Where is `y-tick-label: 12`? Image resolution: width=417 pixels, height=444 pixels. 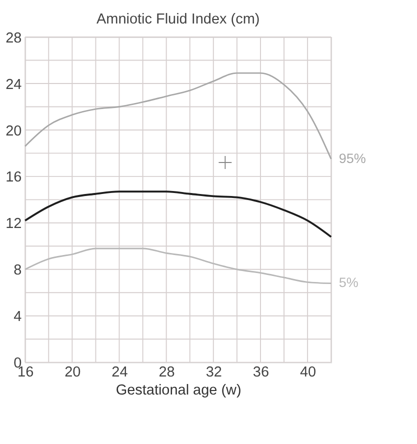
y-tick-label: 12 is located at coordinates (14, 224).